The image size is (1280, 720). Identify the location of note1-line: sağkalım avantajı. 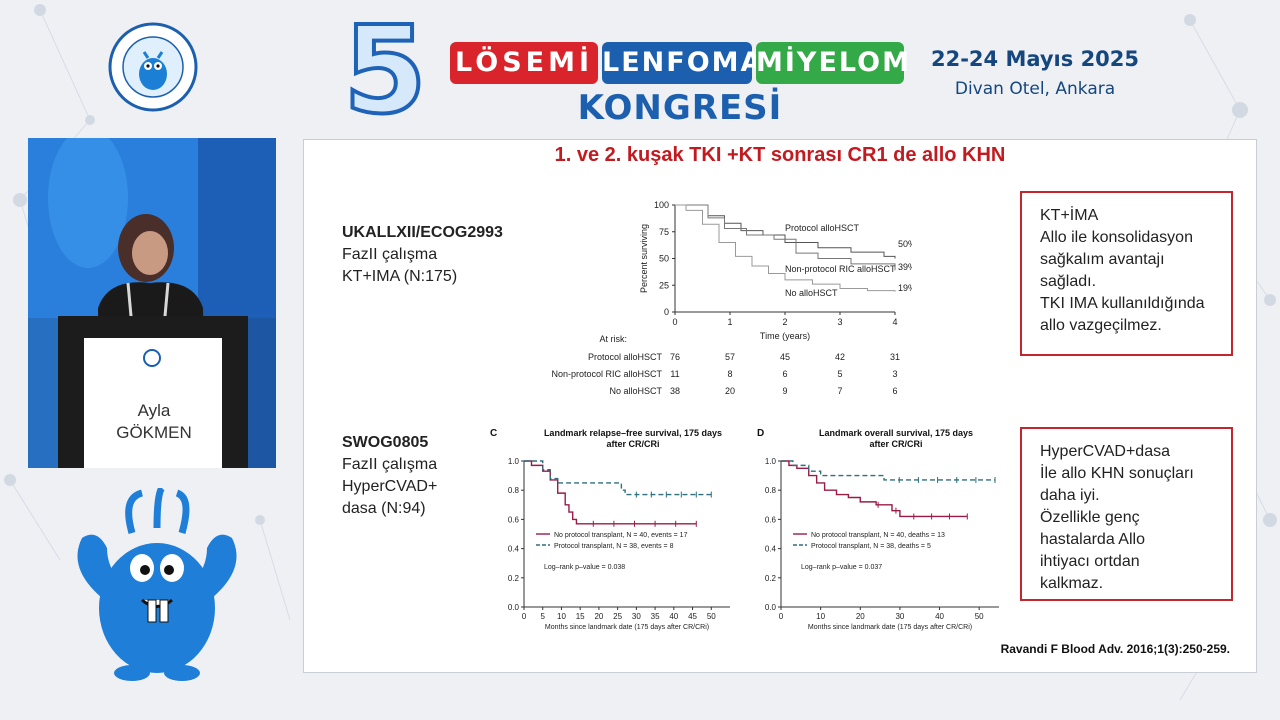
(1102, 259).